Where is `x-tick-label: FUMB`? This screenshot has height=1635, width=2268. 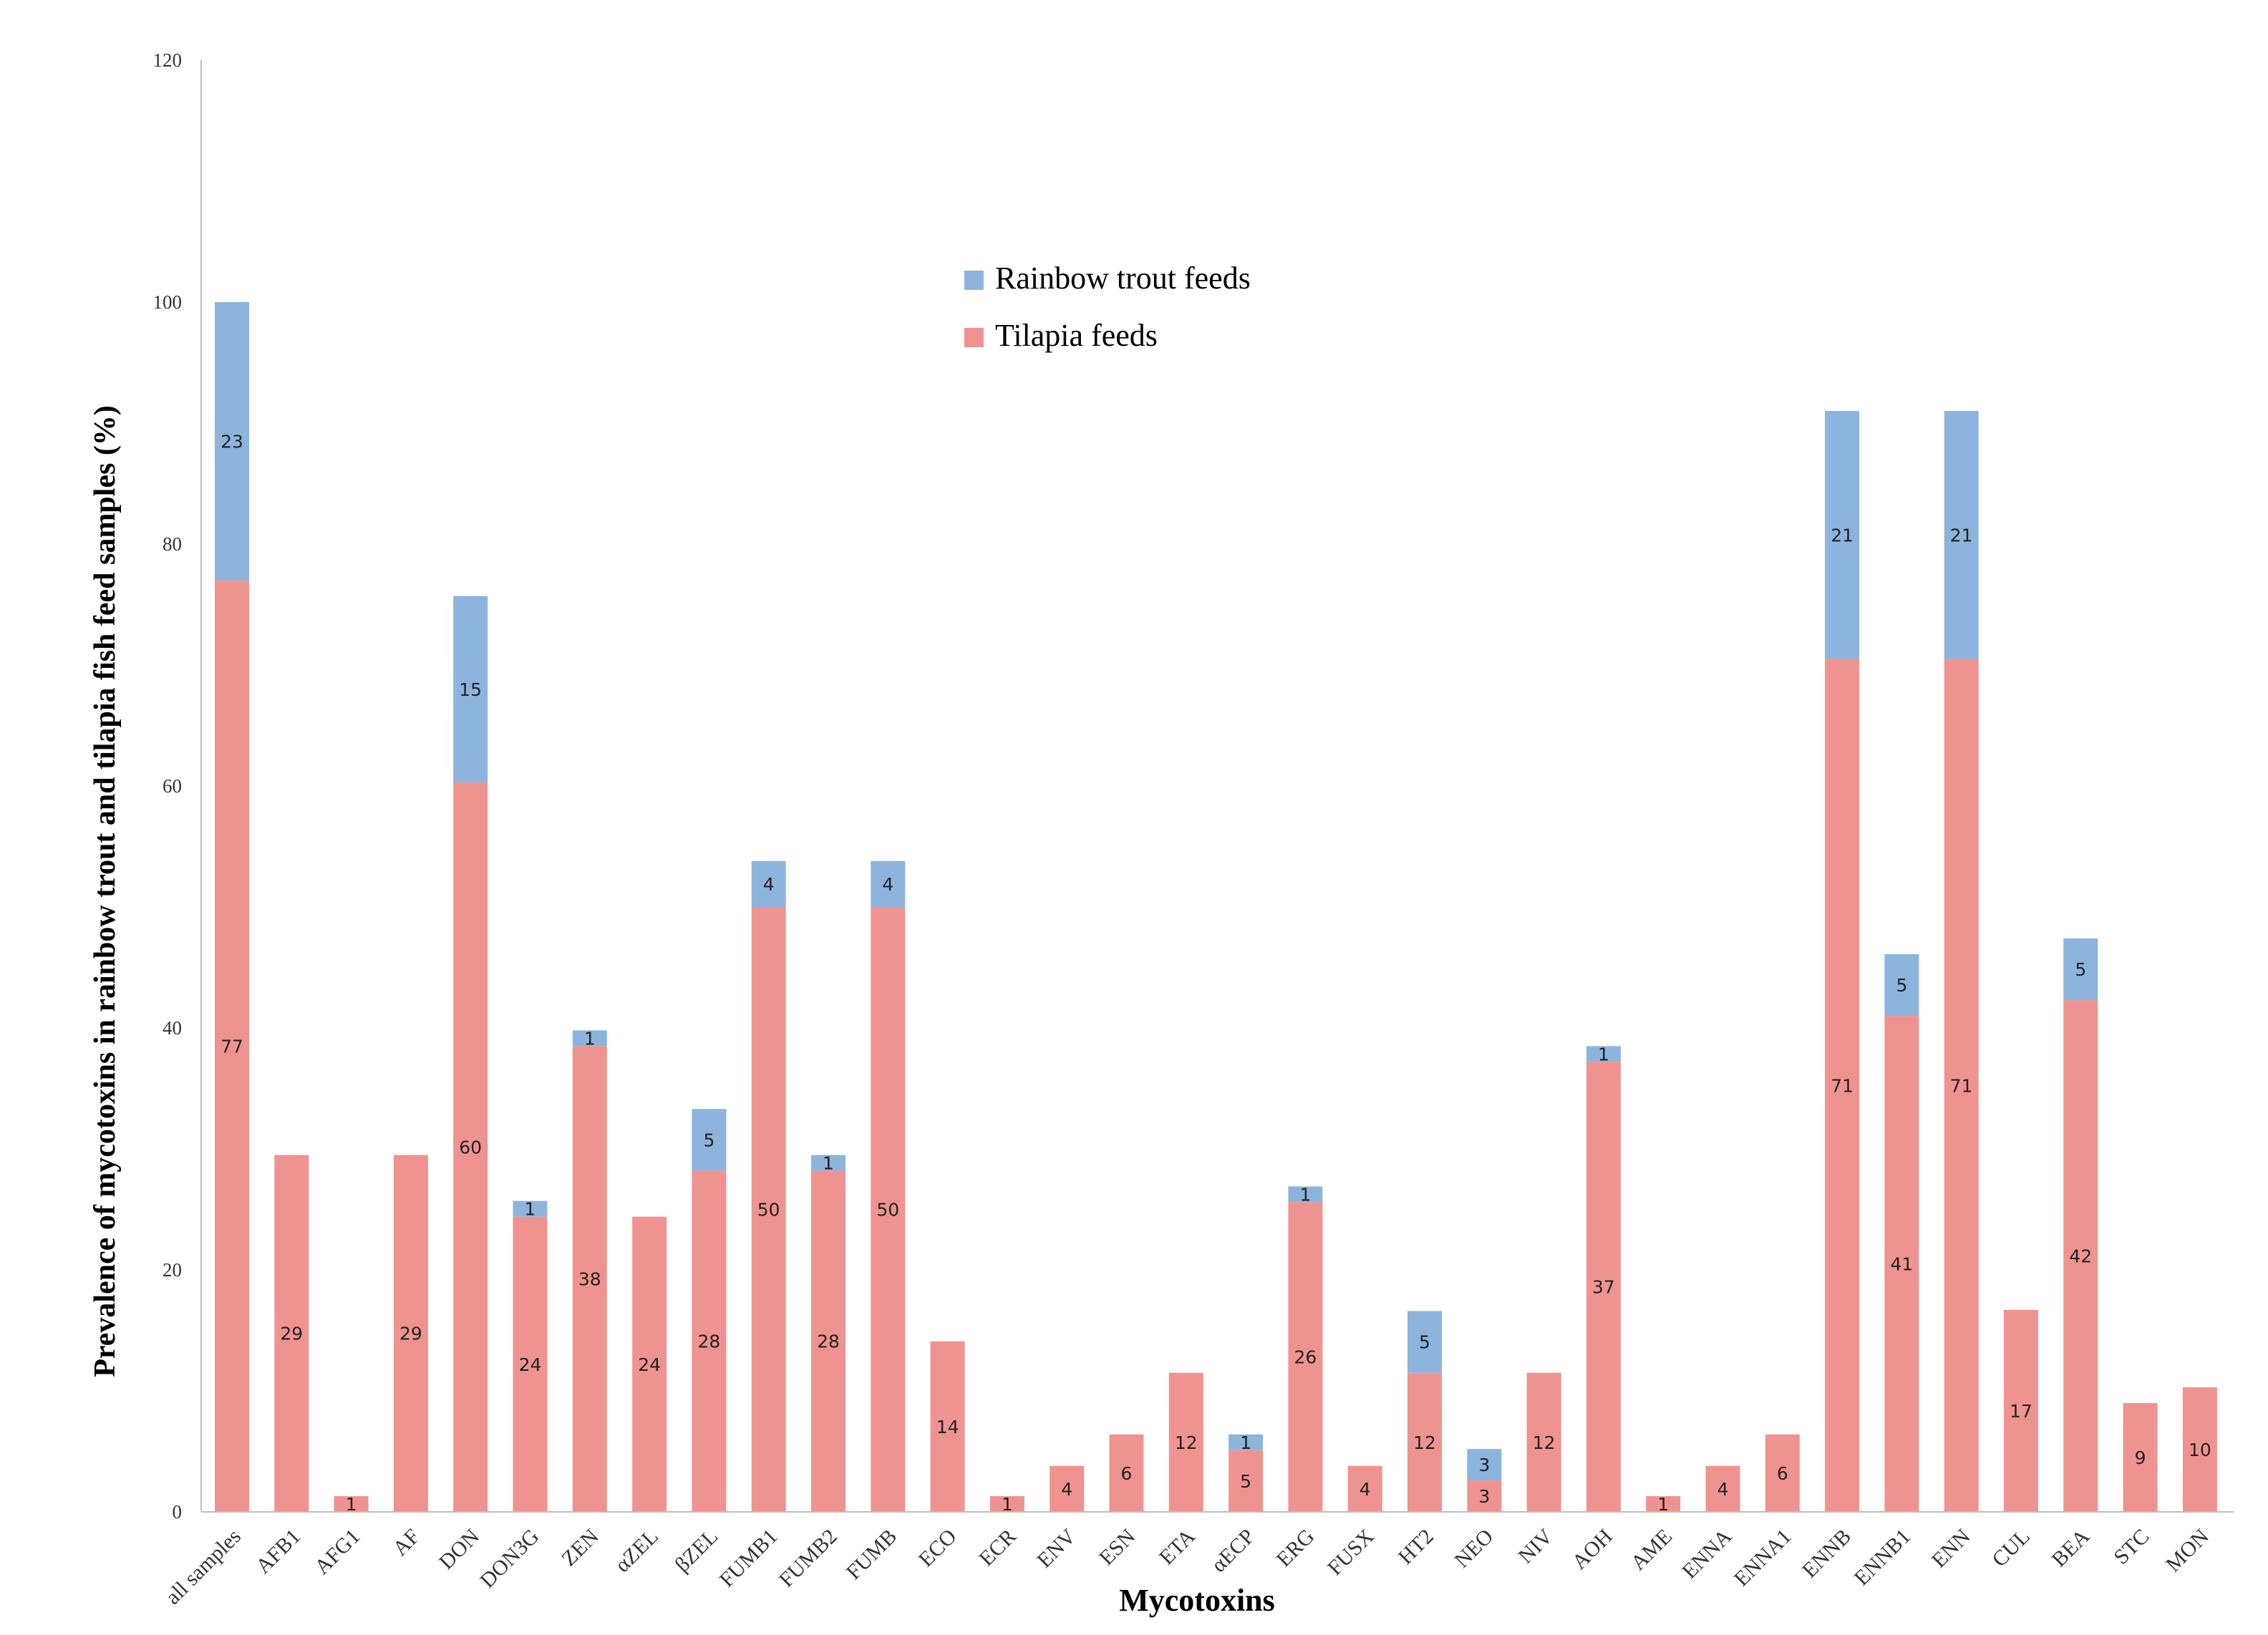 x-tick-label: FUMB is located at coordinates (871, 1554).